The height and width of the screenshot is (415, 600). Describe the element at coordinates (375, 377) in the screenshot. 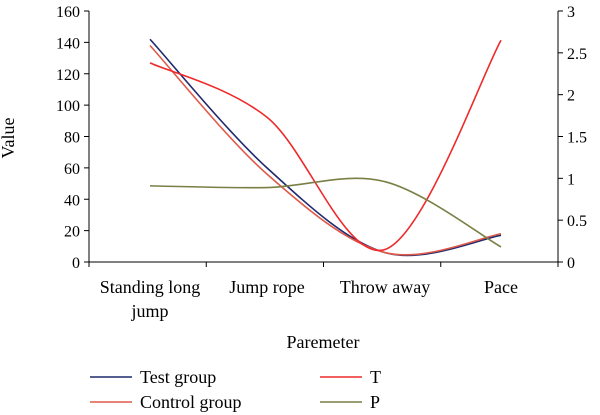

I see `legend-label: T` at that location.